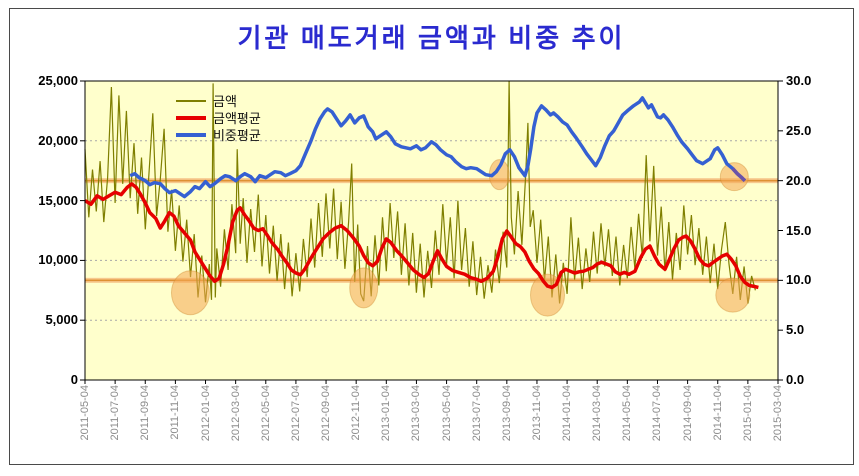  What do you see at coordinates (476, 413) in the screenshot?
I see `x-axis-label: 2013-07-04` at bounding box center [476, 413].